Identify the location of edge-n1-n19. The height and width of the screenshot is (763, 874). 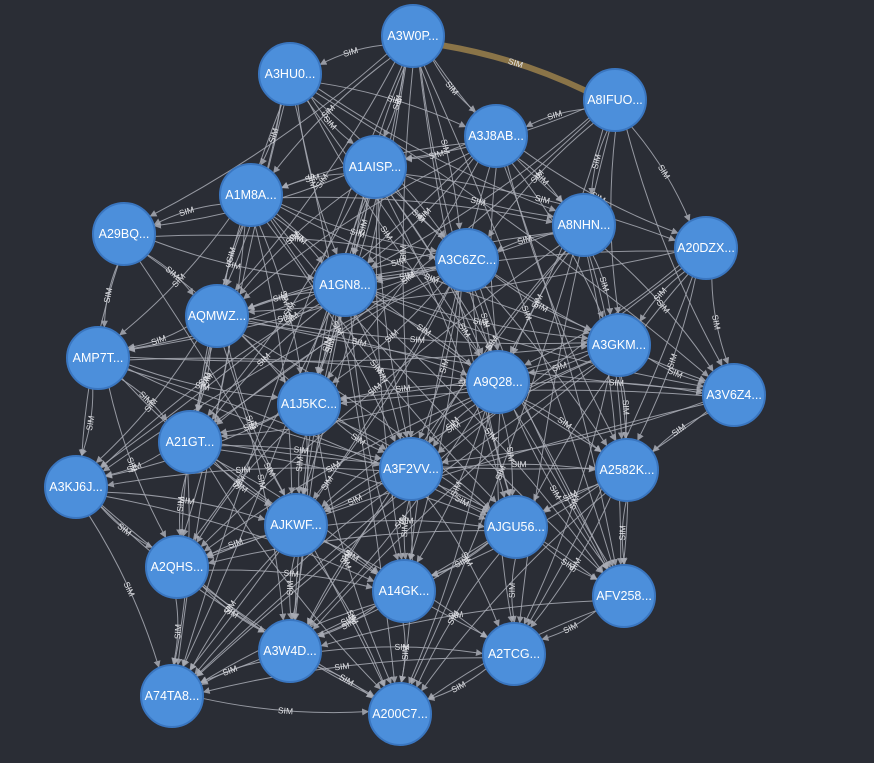
(408, 252).